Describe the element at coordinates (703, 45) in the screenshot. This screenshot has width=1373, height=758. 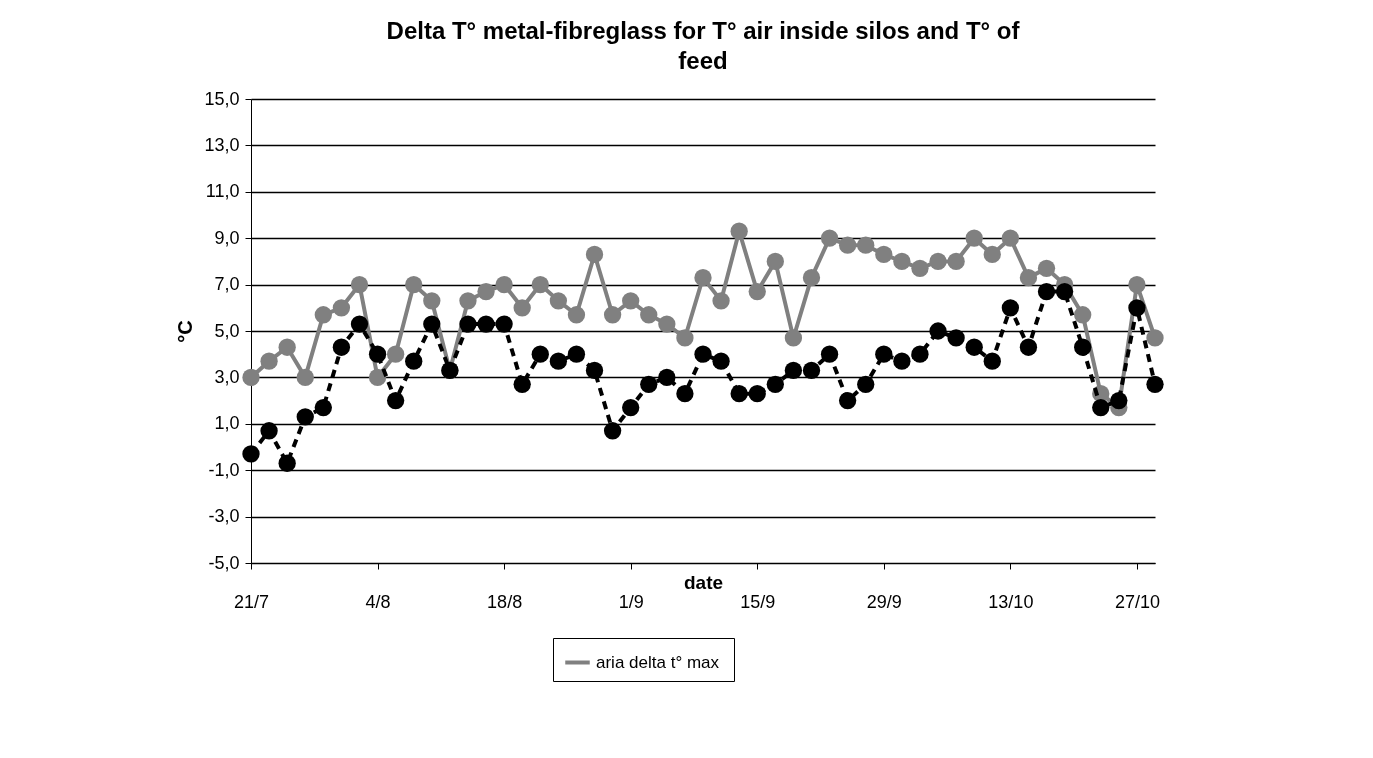
I see `chart-title: Delta T° metal-fibreglass for T° air inside silos and T° of feed` at that location.